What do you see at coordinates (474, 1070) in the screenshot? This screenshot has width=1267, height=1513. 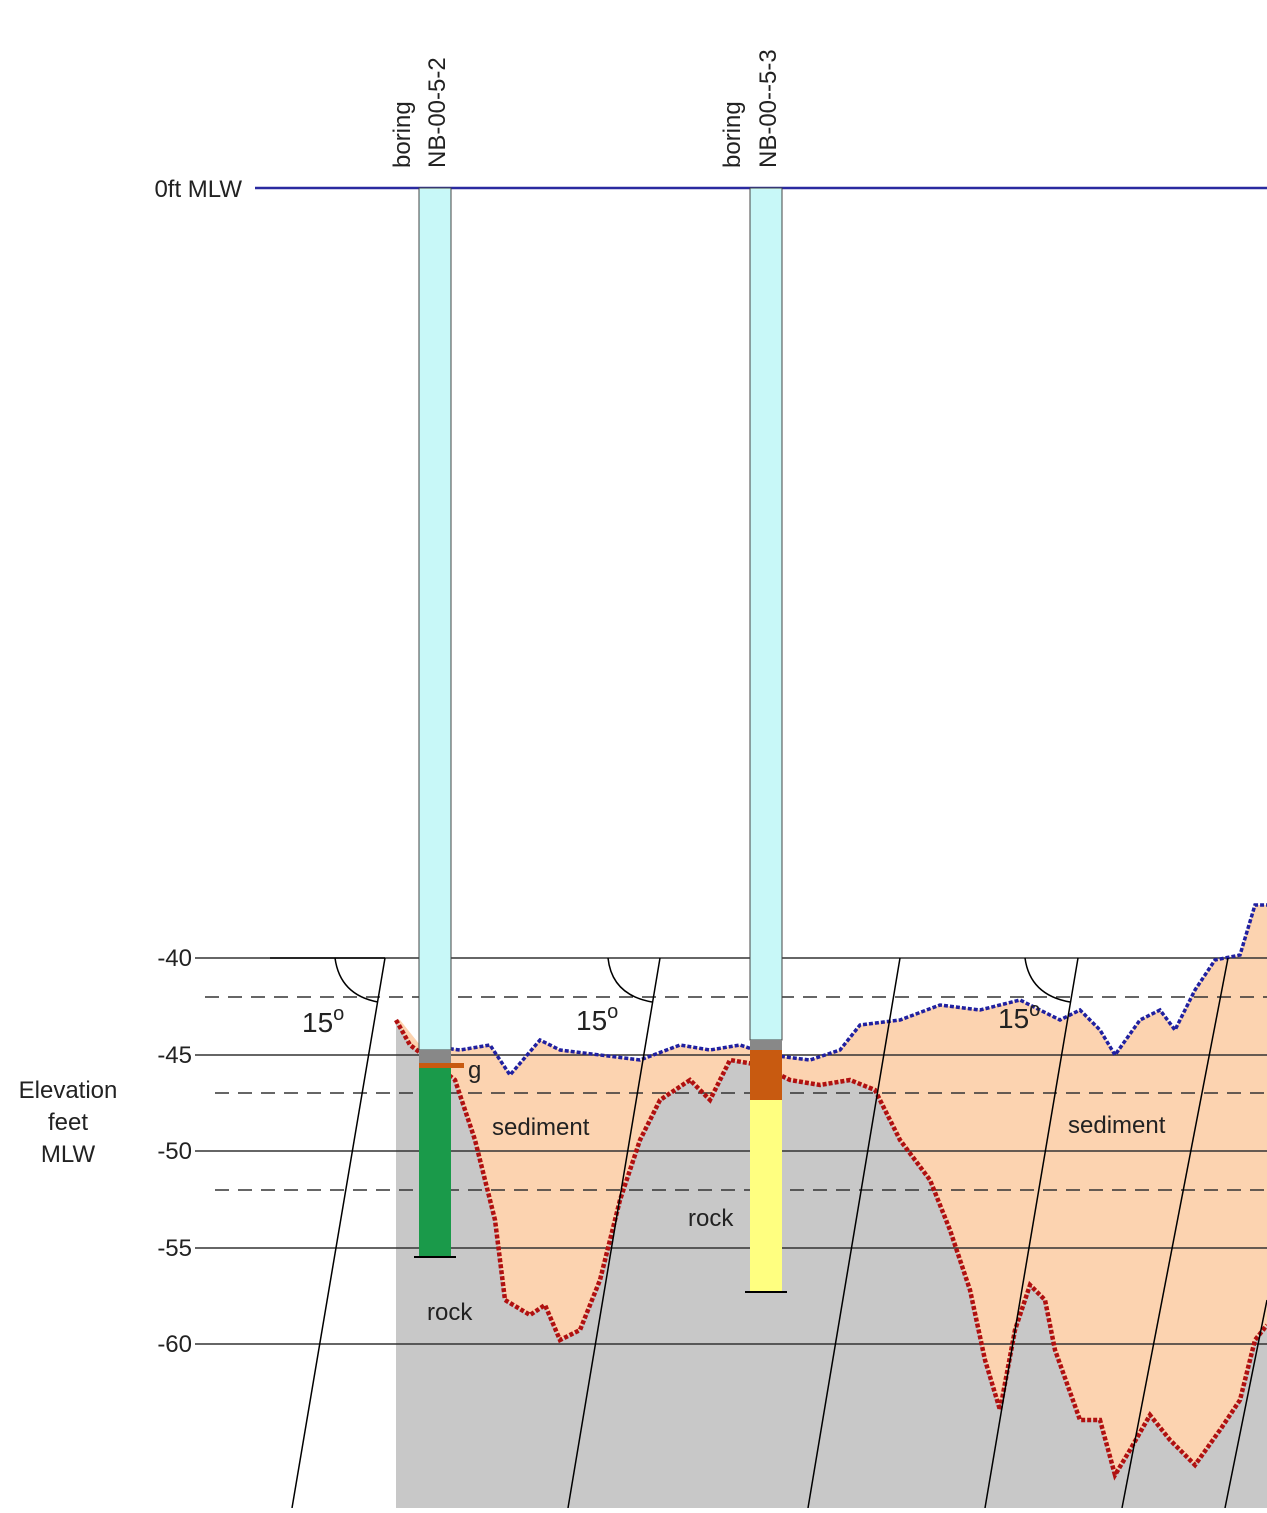 I see `gravel-label: g` at bounding box center [474, 1070].